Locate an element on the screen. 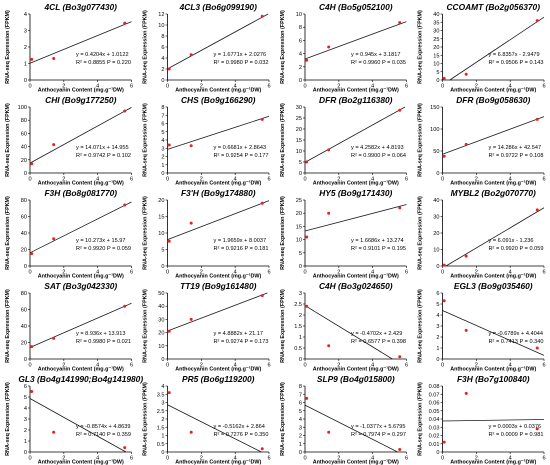 Image resolution: width=550 pixels, height=465 pixels. y-tick-label: 2 is located at coordinates (162, 70).